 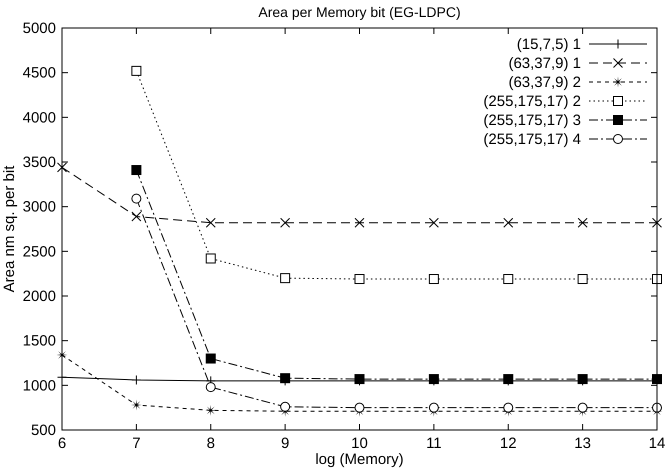 I want to click on y-tick-label: 5000, so click(x=39, y=28).